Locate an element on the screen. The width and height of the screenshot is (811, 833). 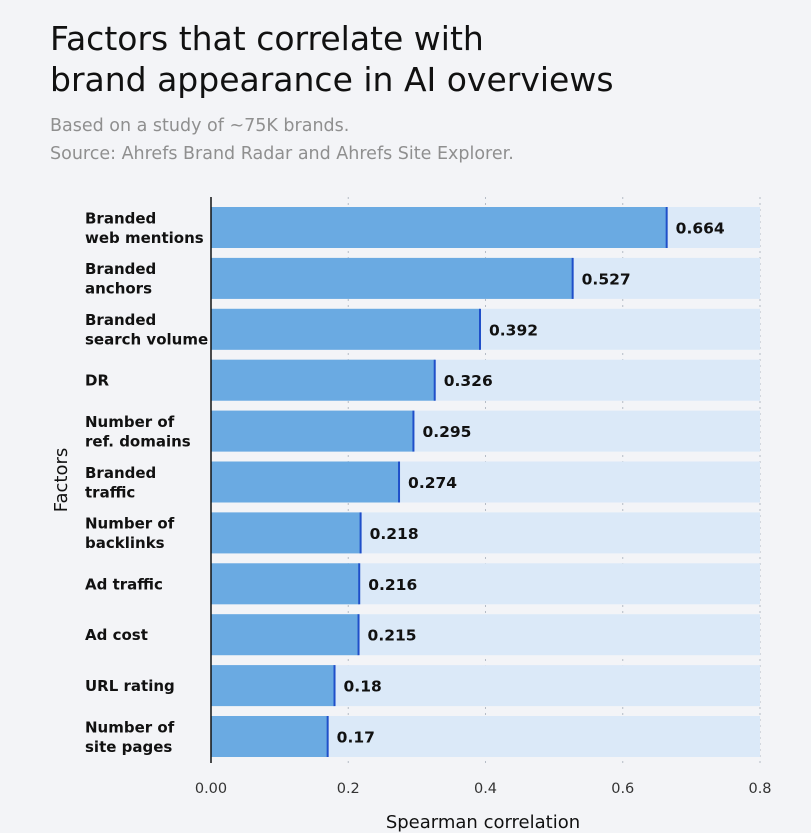
category-label: Branded web mentions is located at coordinates (144, 228).